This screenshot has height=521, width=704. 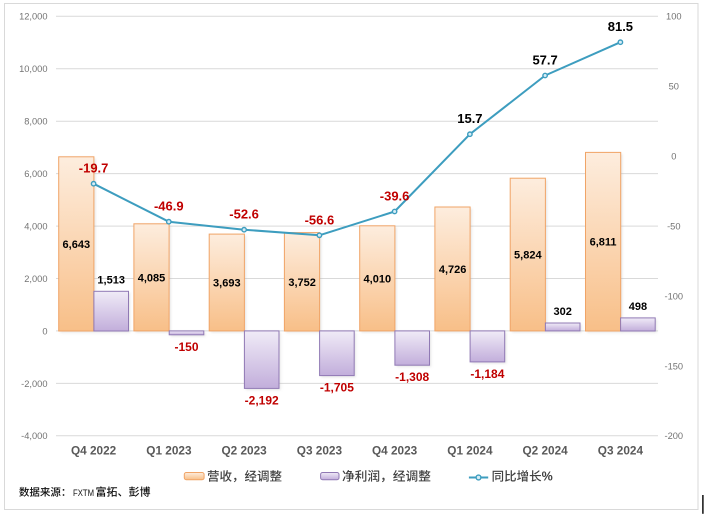 I want to click on svg-text: 4,000, so click(x=35, y=227).